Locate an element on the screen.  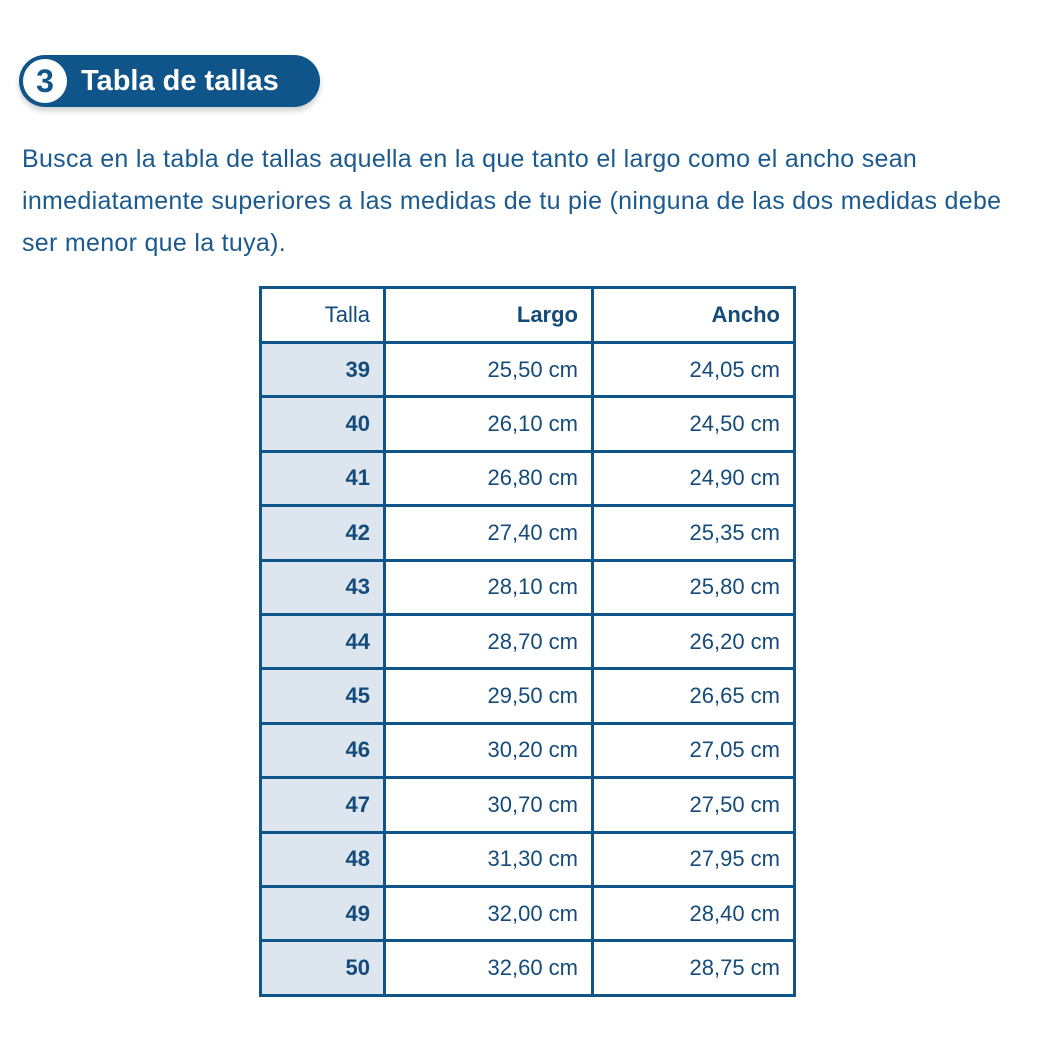
cell-talla: 46 is located at coordinates (322, 750).